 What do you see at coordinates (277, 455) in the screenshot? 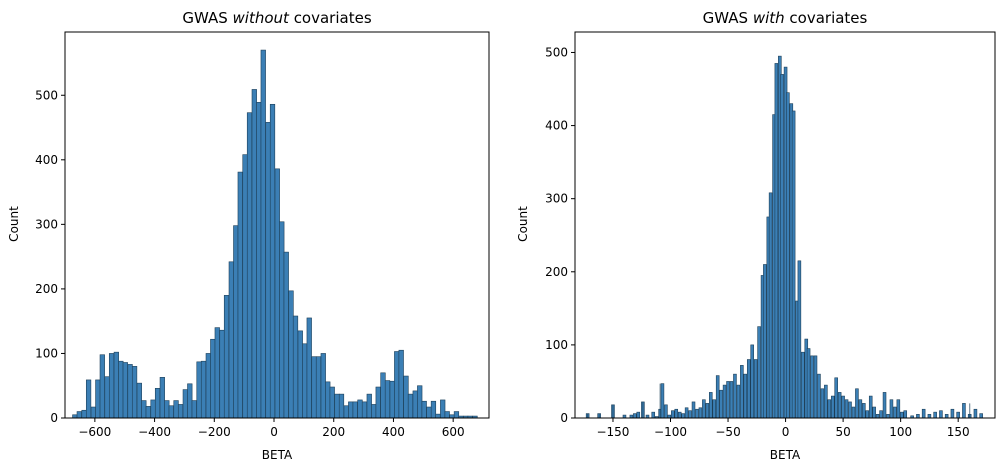
I see `x-axis-label: BETA` at bounding box center [277, 455].